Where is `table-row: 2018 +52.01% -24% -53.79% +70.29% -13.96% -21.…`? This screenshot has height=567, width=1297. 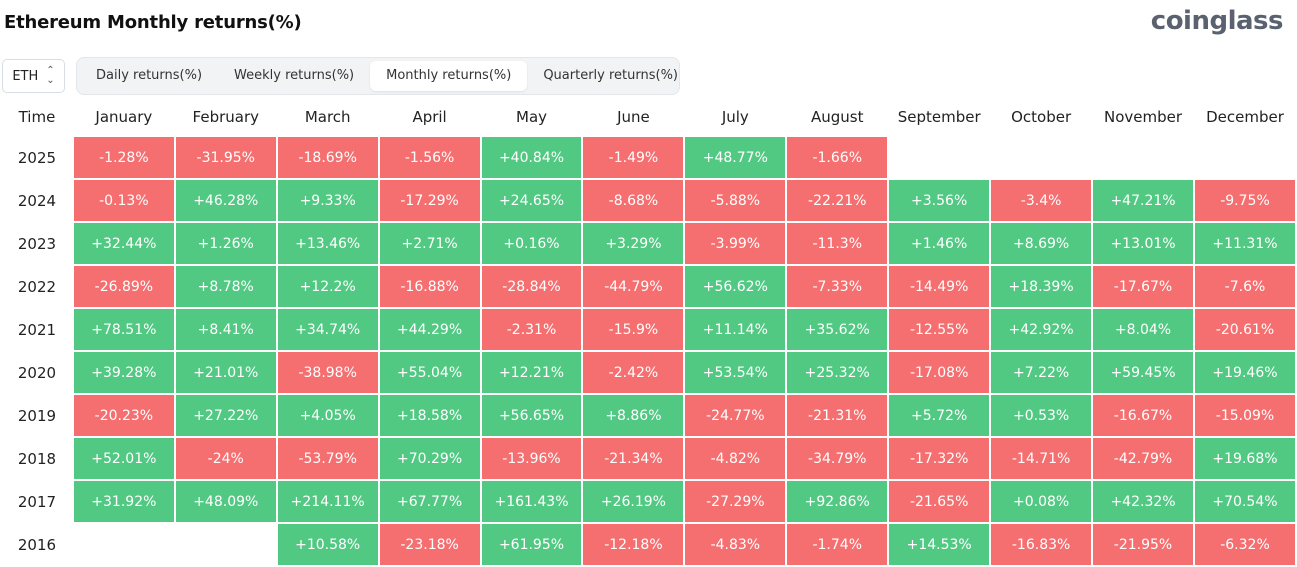 table-row: 2018 +52.01% -24% -53.79% +70.29% -13.96% -21.… is located at coordinates (648, 459).